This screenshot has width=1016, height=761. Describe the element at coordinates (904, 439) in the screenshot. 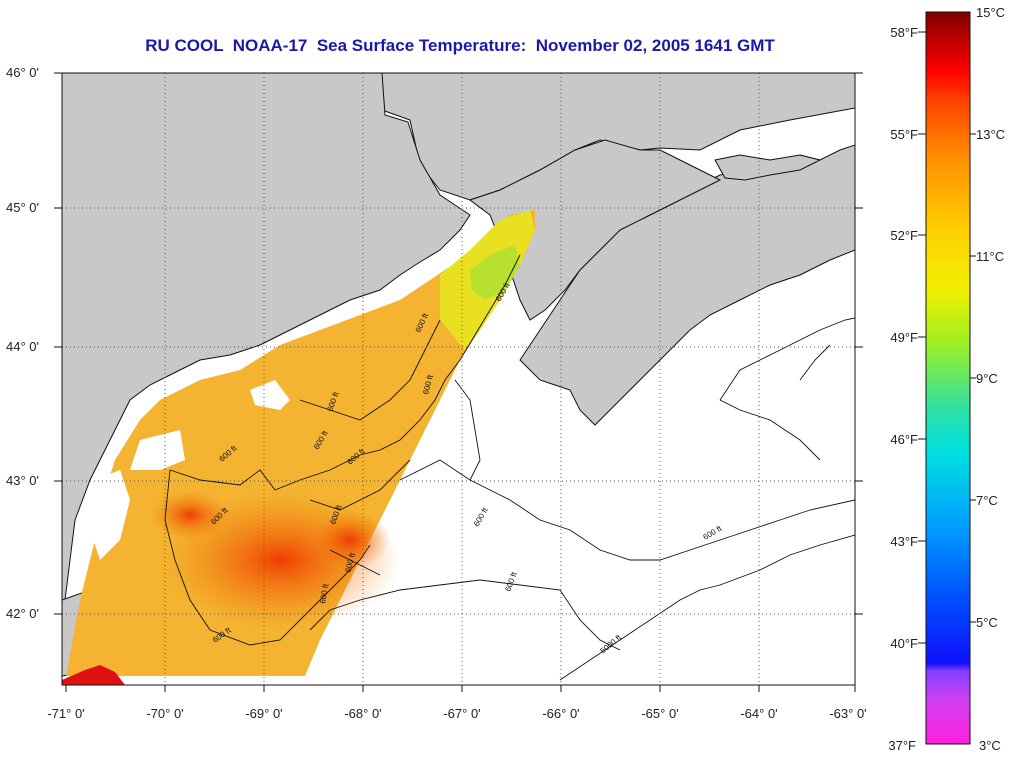

I see `colorbar-fahrenheit-label: 46°F` at that location.